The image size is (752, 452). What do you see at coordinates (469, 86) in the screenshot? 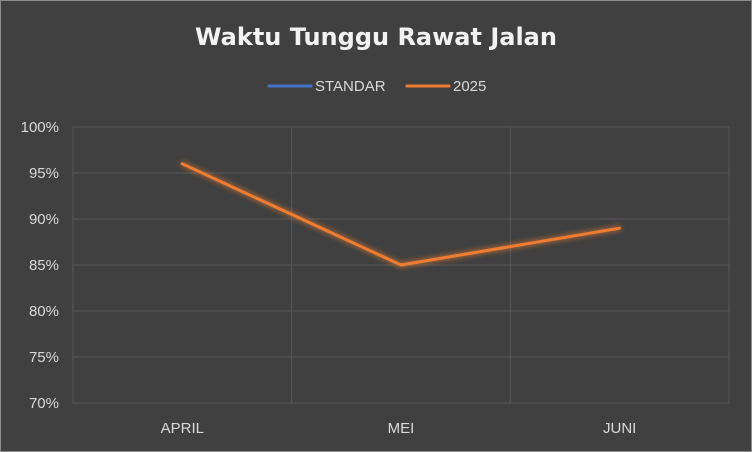
I see `legend-label-2025: 2025` at bounding box center [469, 86].